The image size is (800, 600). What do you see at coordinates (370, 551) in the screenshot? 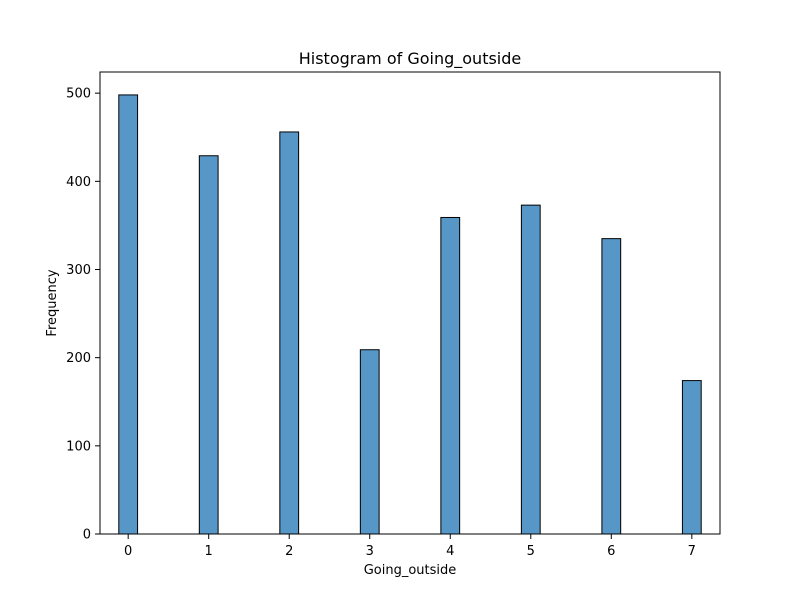
I see `x-tick-label: 3` at bounding box center [370, 551].